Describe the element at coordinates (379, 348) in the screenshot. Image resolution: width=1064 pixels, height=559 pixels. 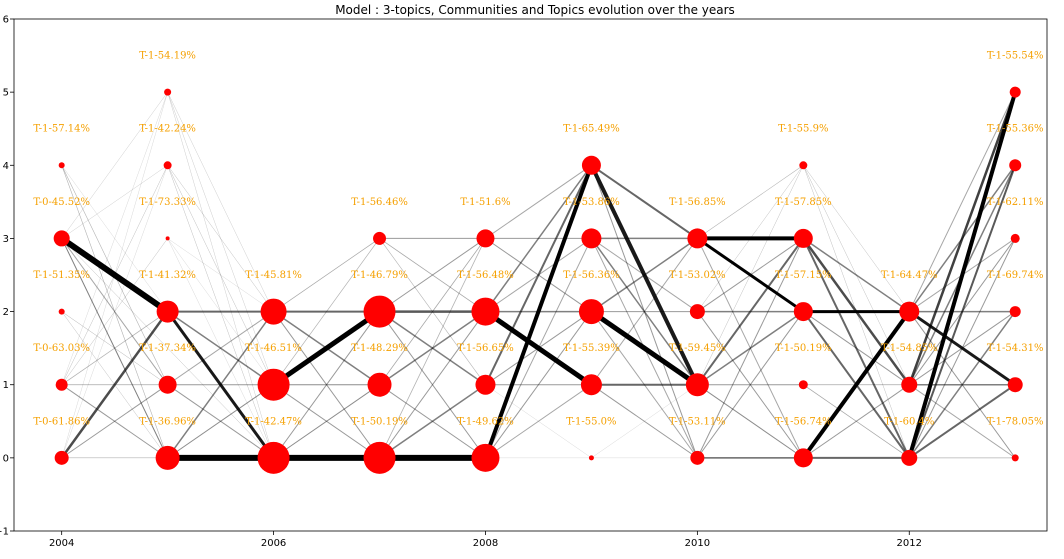
I see `node-label-d1: T-1-48.29%` at that location.